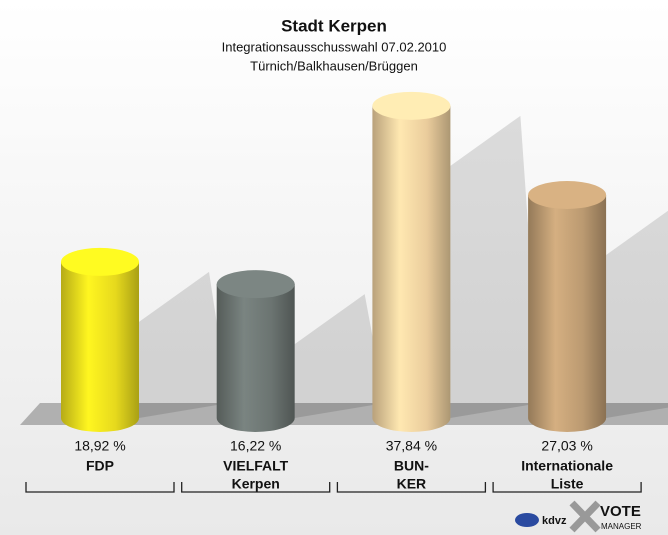 The width and height of the screenshot is (668, 535). I want to click on x-tick-label: Liste, so click(567, 484).